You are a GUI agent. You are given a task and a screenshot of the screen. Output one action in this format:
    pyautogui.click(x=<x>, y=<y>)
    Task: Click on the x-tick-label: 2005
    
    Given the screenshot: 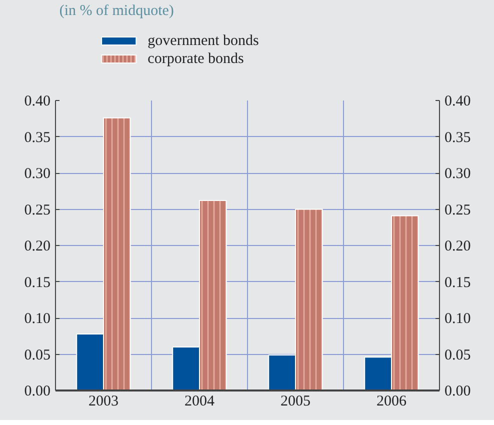 What is the action you would take?
    pyautogui.click(x=295, y=402)
    